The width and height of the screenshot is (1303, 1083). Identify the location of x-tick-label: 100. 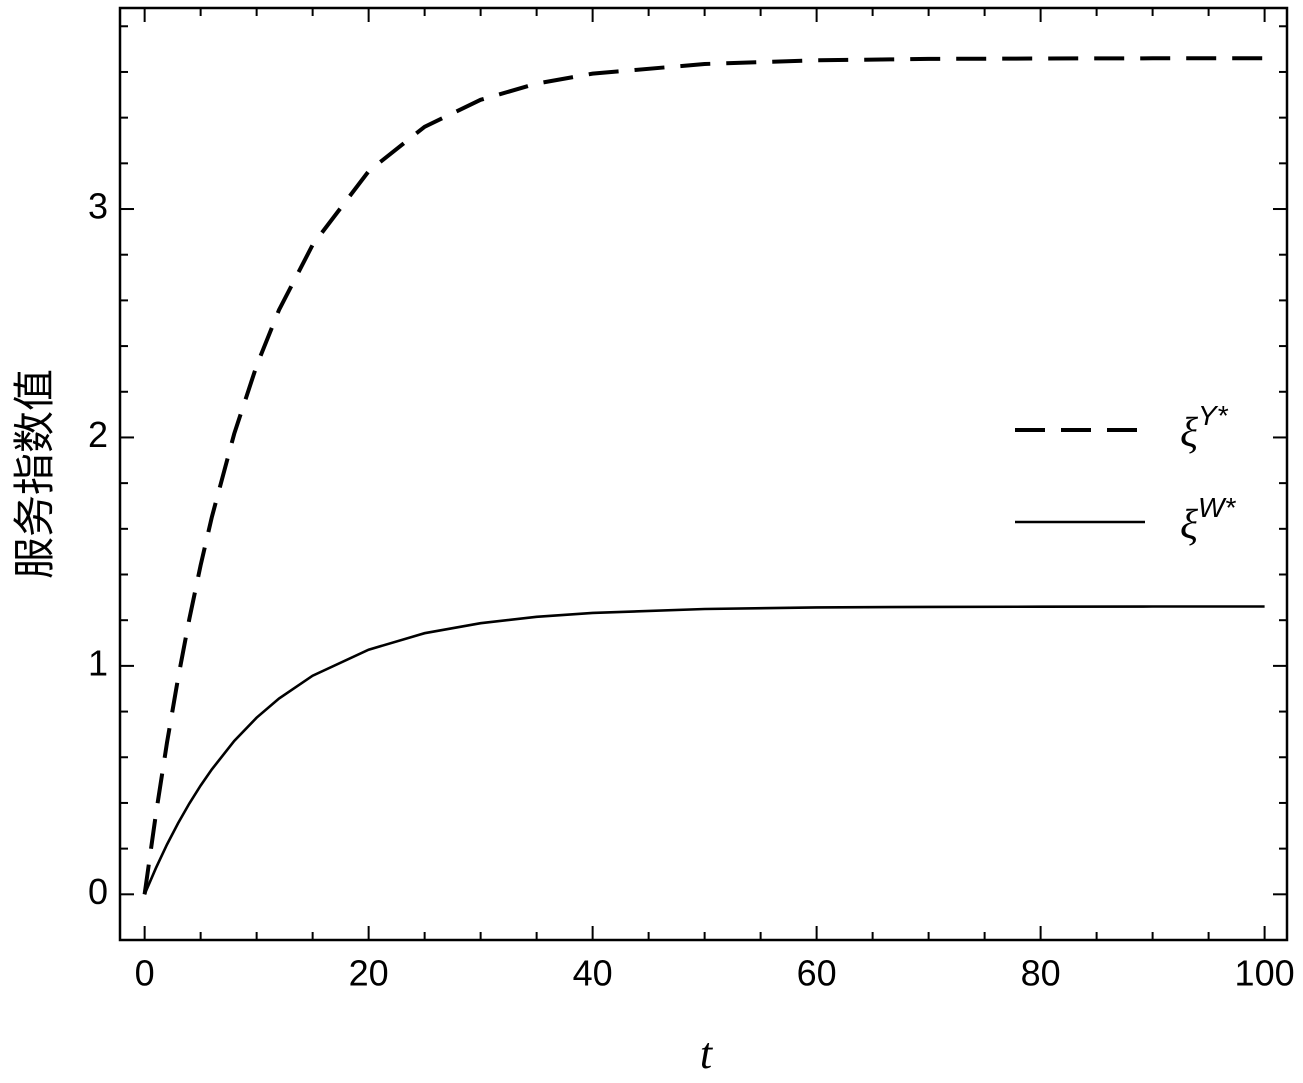
(1265, 973).